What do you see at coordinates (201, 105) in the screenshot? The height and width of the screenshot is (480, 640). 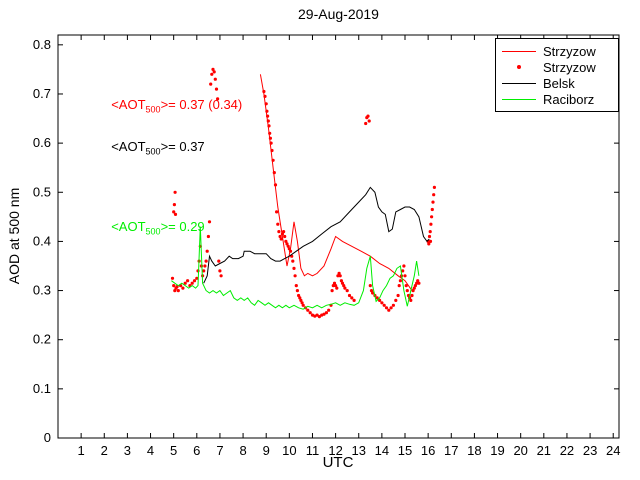 I see `annotation-text: >= 0.37 (0.34)` at bounding box center [201, 105].